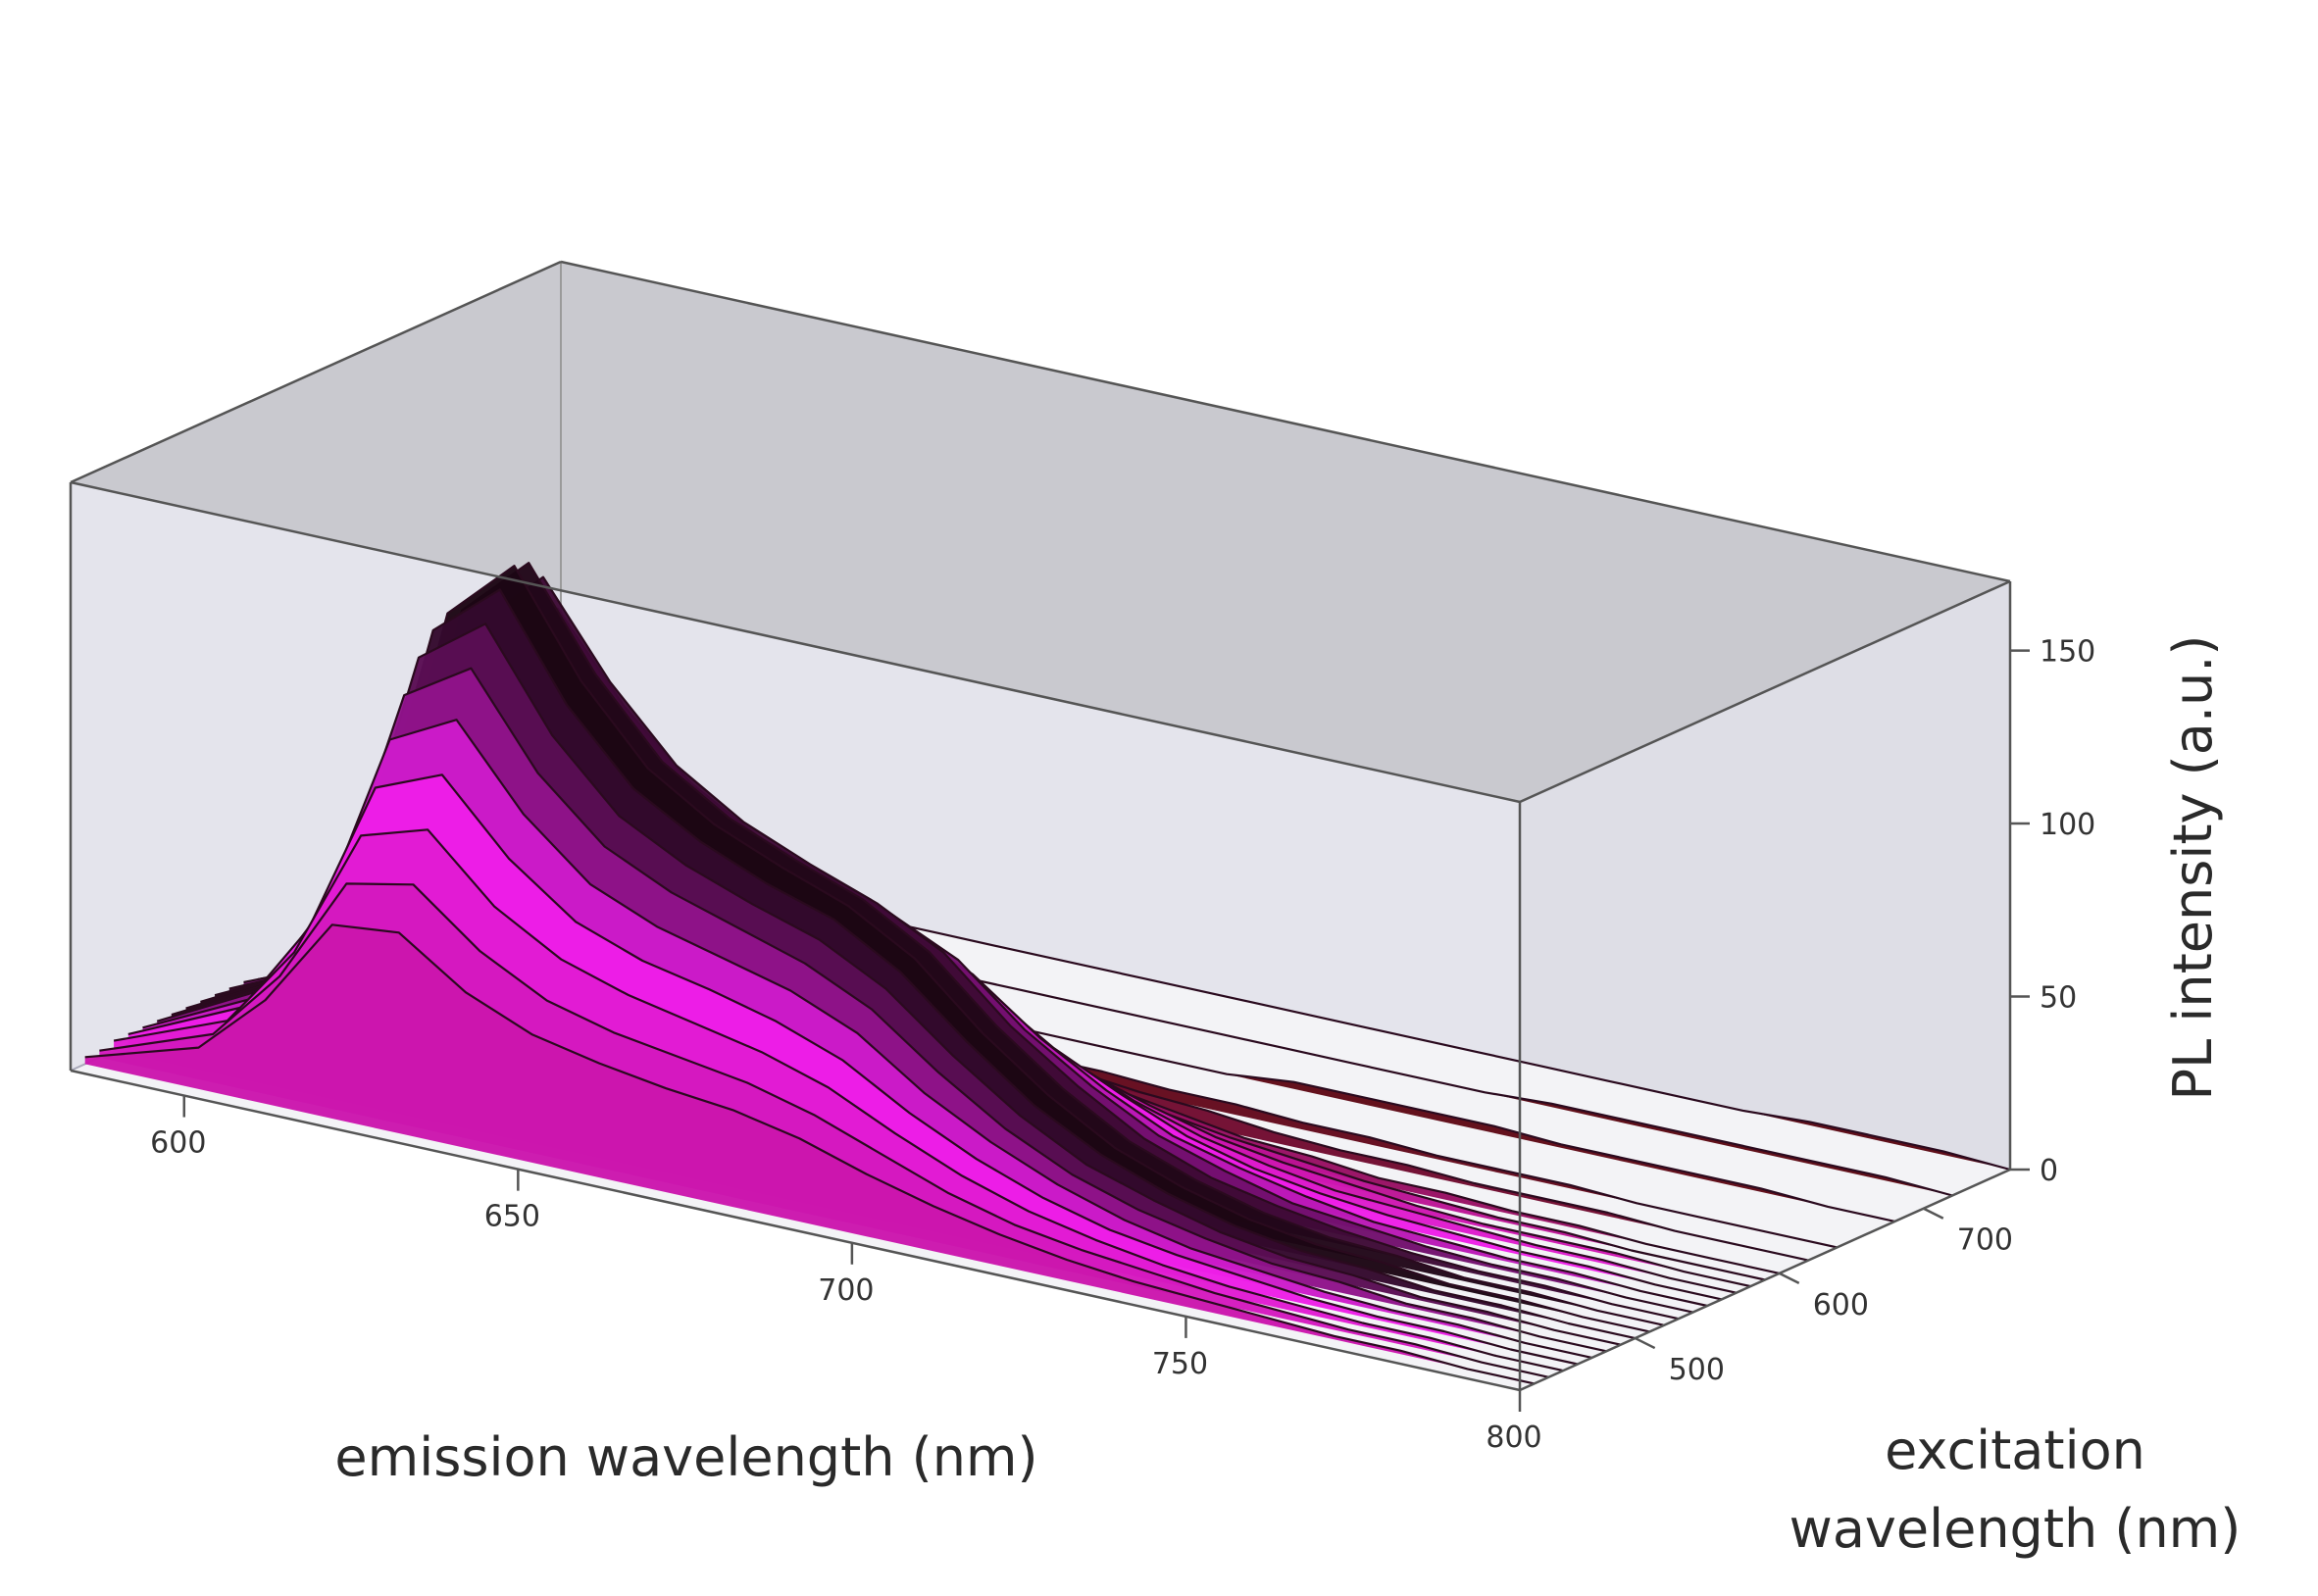  Describe the element at coordinates (2049, 1171) in the screenshot. I see `intensity-tick-label: 0` at that location.